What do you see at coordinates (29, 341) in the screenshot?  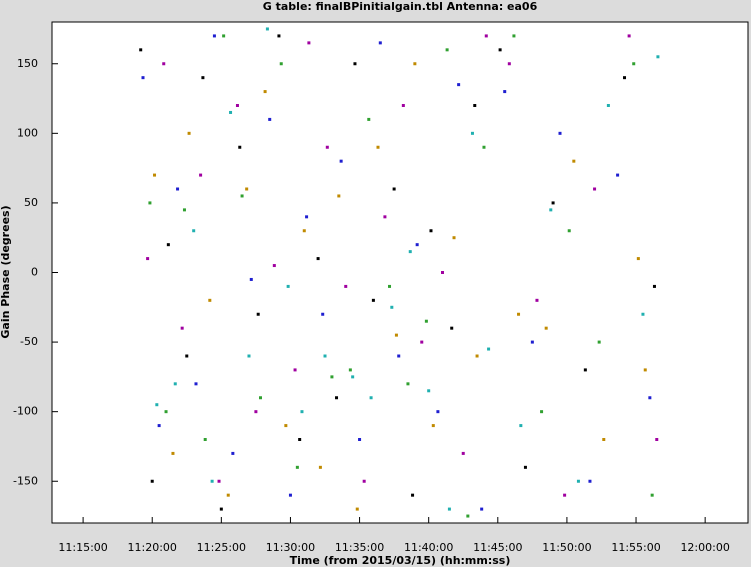 I see `y-tick-label: -50` at bounding box center [29, 341].